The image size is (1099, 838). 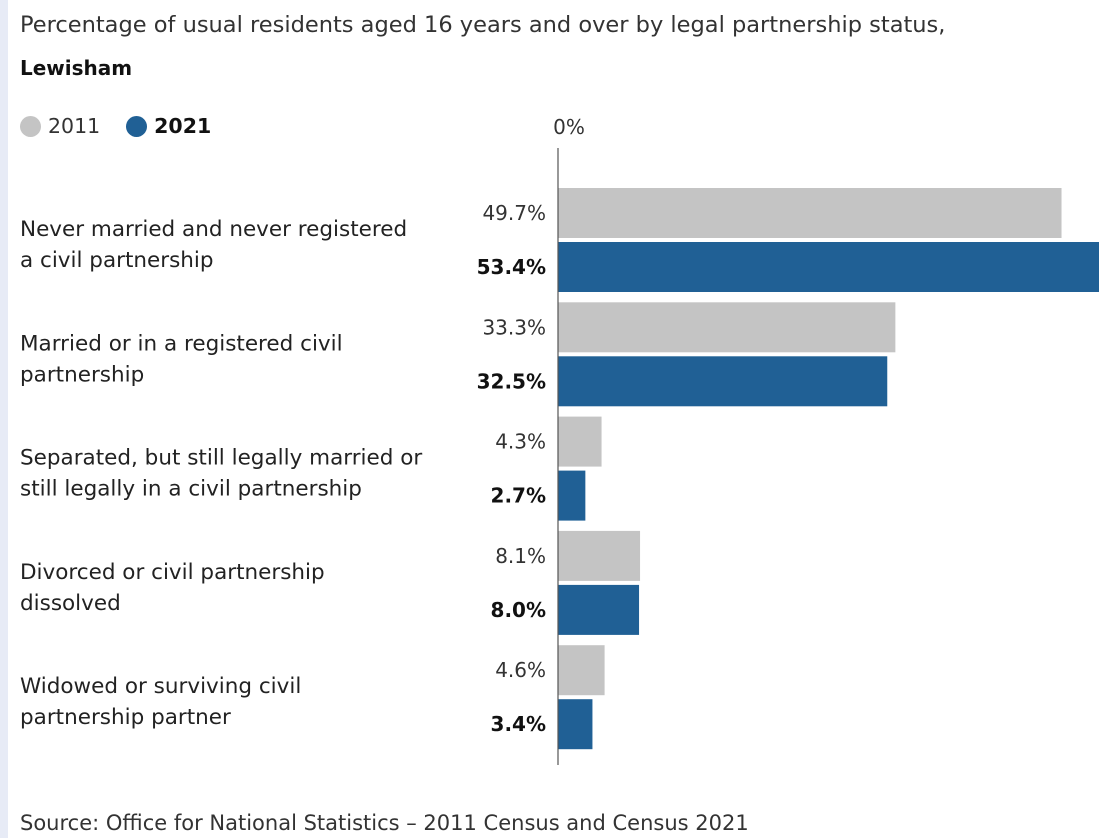 I want to click on chart-subtitle: Lewisham, so click(x=76, y=68).